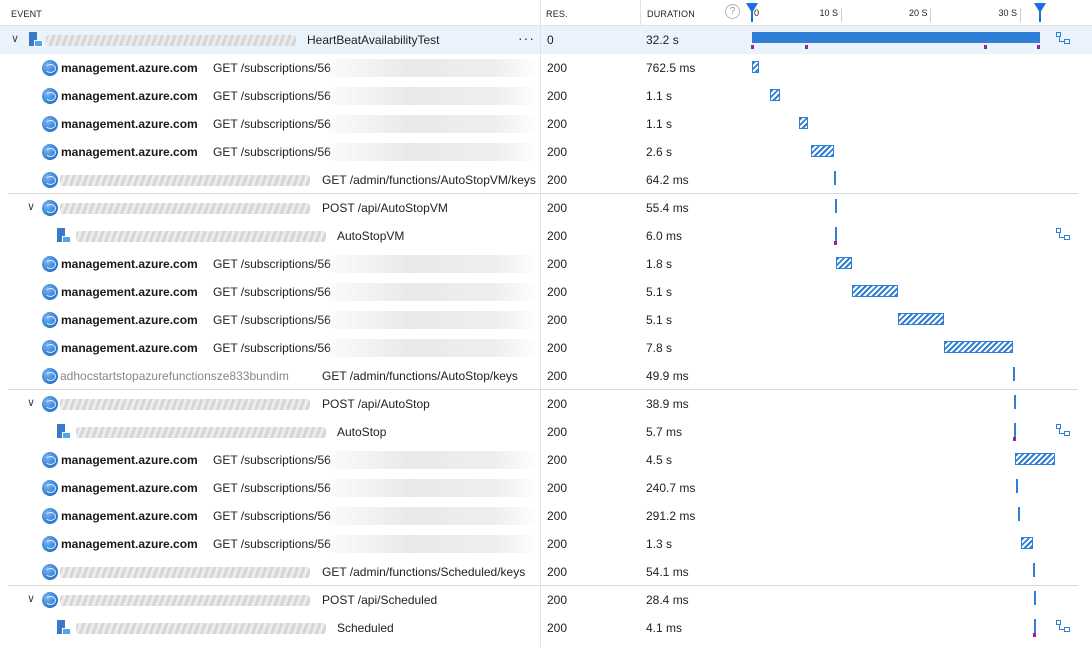  I want to click on event-column-header: EVENT, so click(27, 14).